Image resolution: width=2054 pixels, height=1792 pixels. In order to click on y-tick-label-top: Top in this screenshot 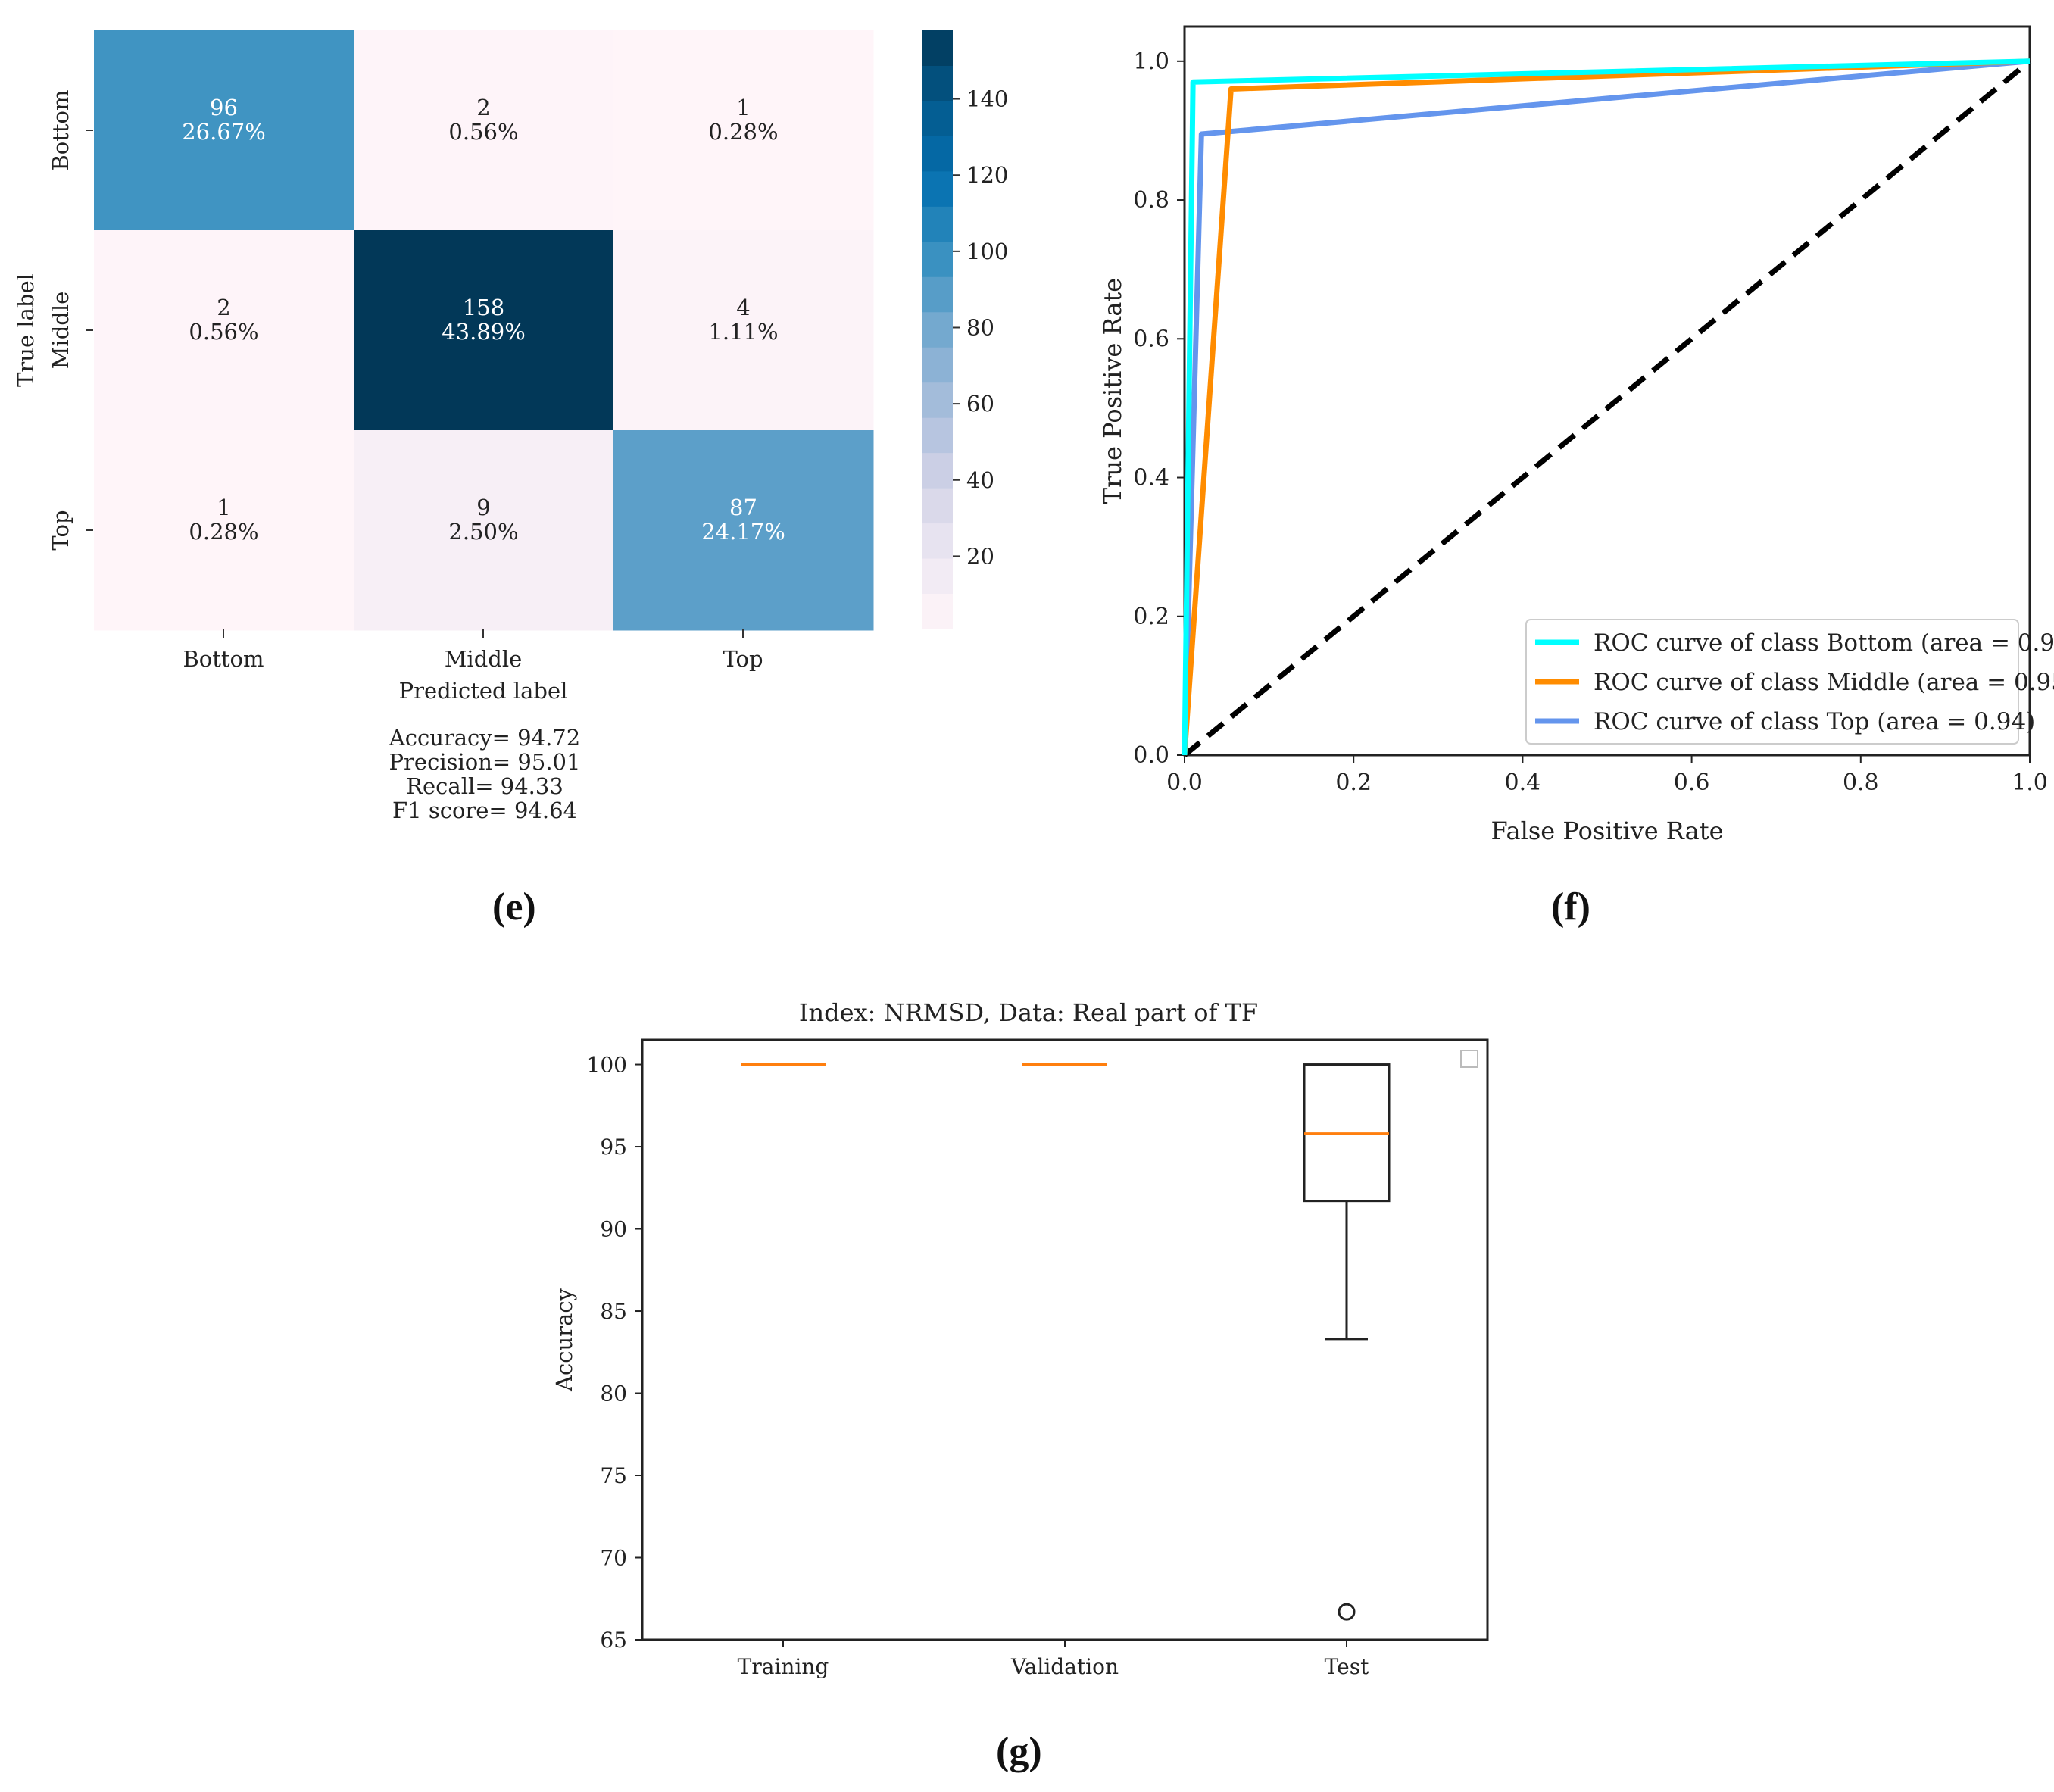, I will do `click(61, 530)`.